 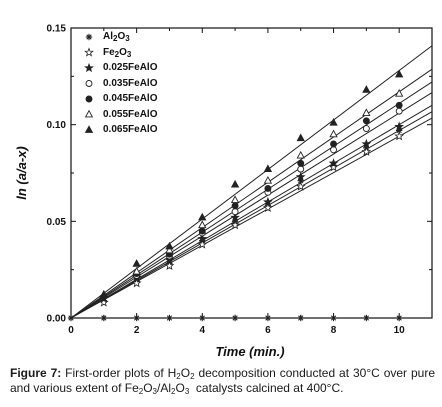 I want to click on legend-label: 0.055FeAlO, so click(x=130, y=114).